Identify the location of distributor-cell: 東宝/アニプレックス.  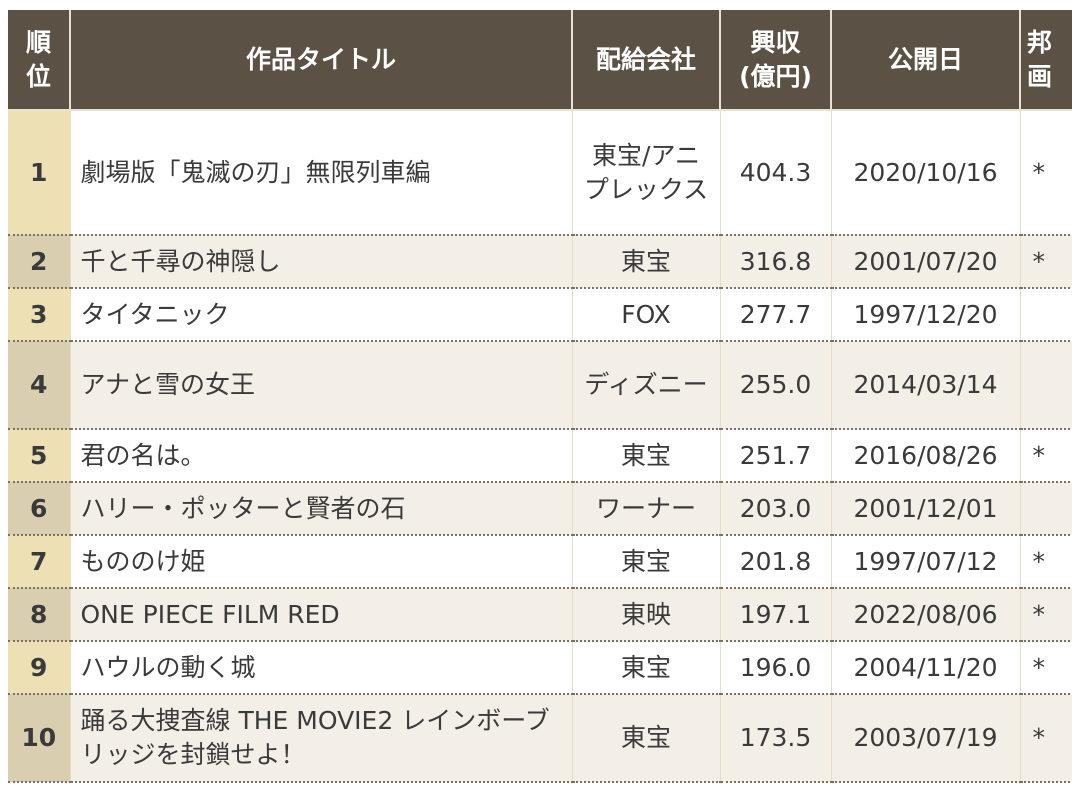
(645, 173).